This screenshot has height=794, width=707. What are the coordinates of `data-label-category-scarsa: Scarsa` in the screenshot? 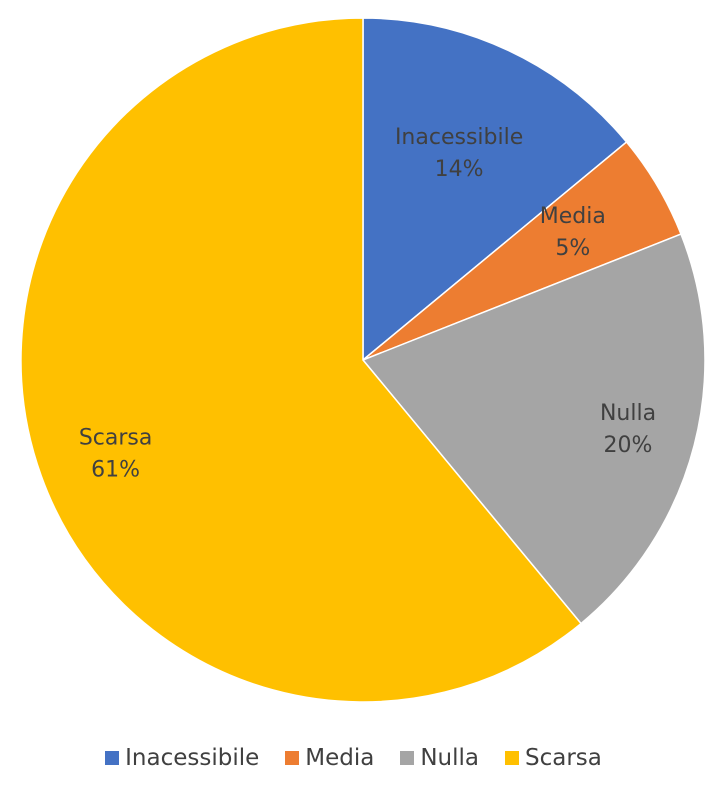 It's located at (116, 438).